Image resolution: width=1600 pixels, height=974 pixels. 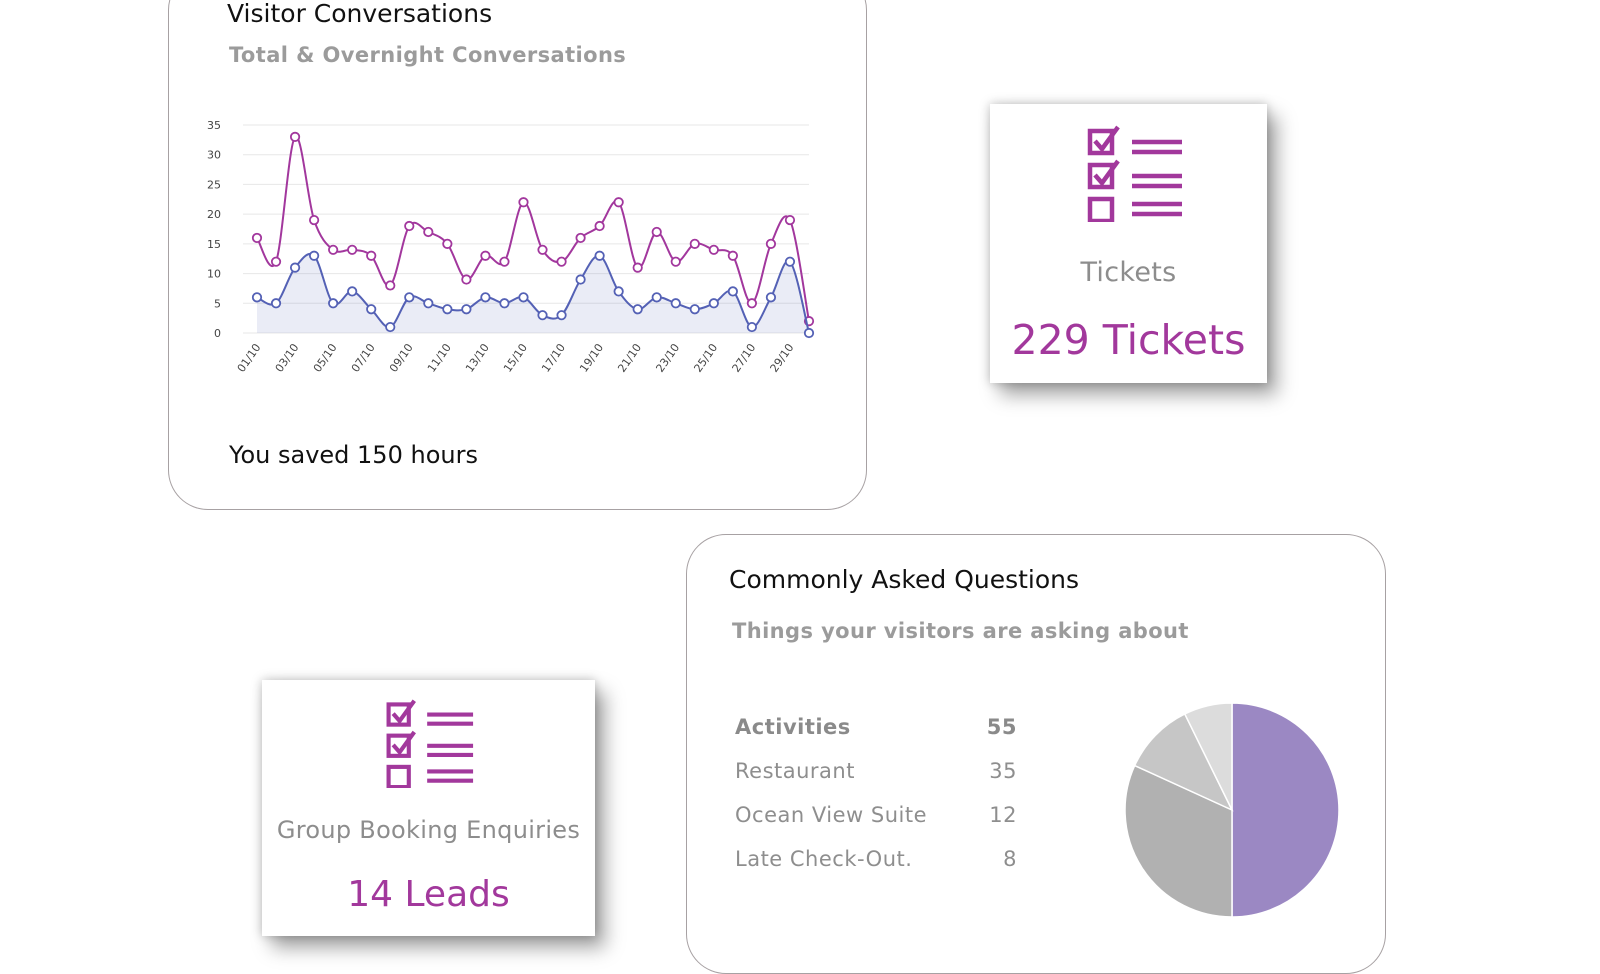 What do you see at coordinates (1128, 243) in the screenshot?
I see `tickets-tile: Tickets 229 Tickets` at bounding box center [1128, 243].